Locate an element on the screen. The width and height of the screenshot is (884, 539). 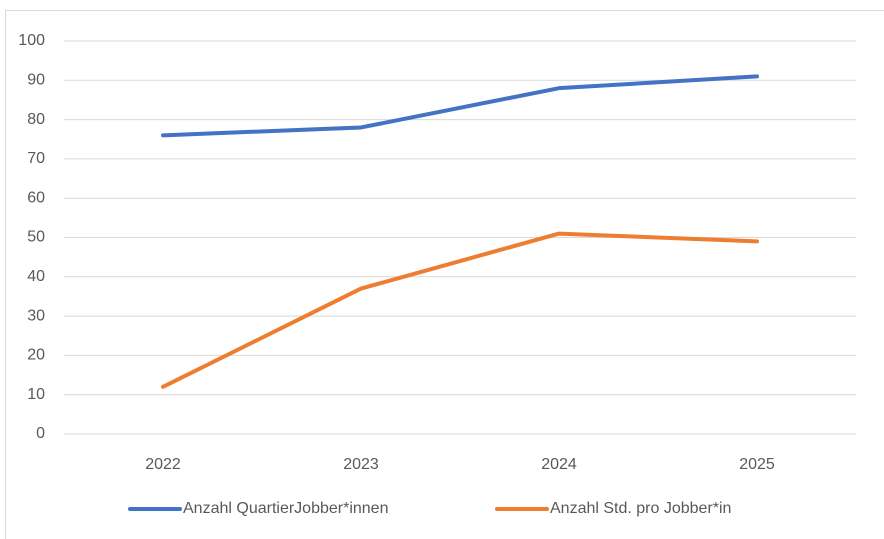
y-tick-label: 40 is located at coordinates (36, 276).